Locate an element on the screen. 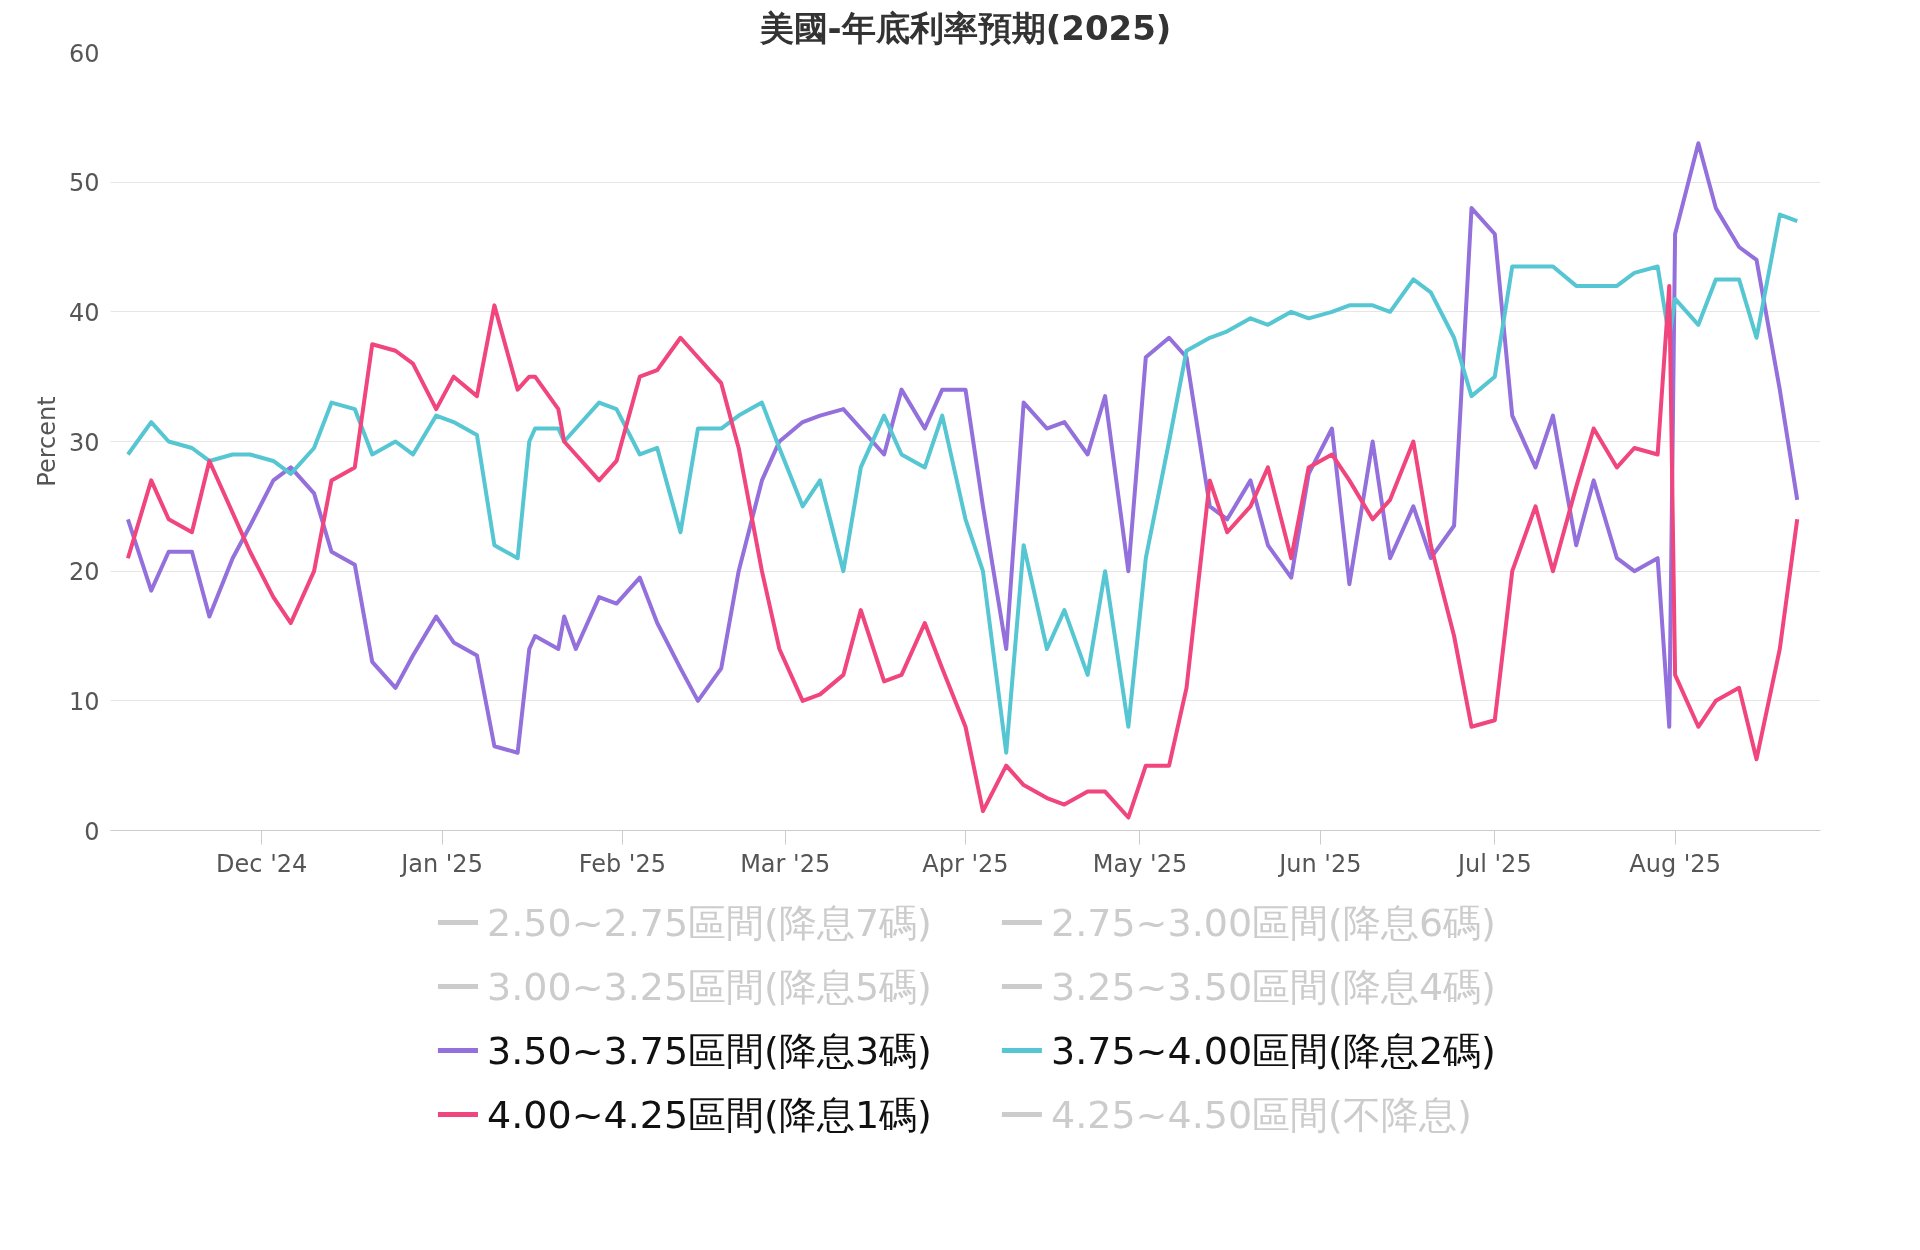  y-tick-label: 0 is located at coordinates (92, 831).